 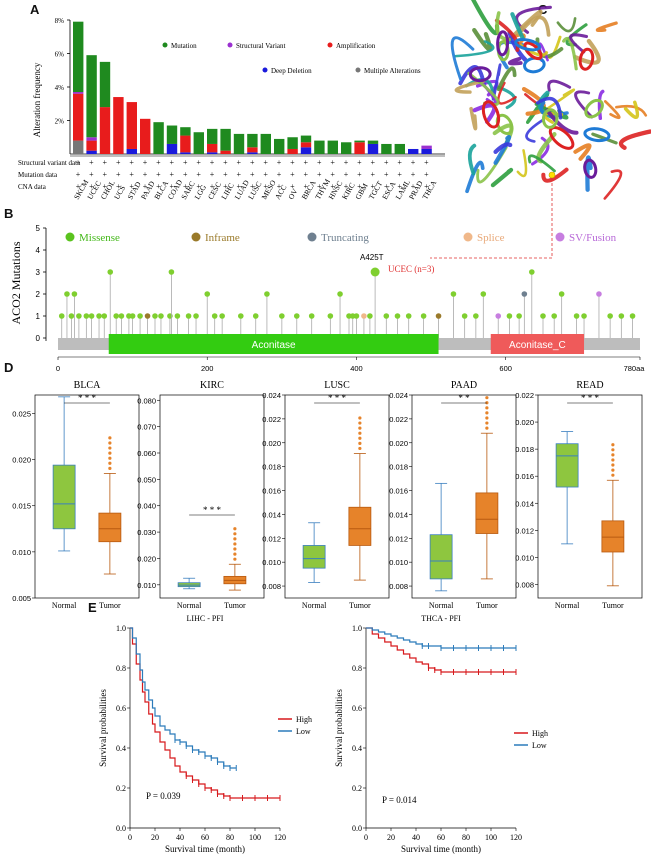 I want to click on legend-label: Mutation, so click(x=184, y=46).